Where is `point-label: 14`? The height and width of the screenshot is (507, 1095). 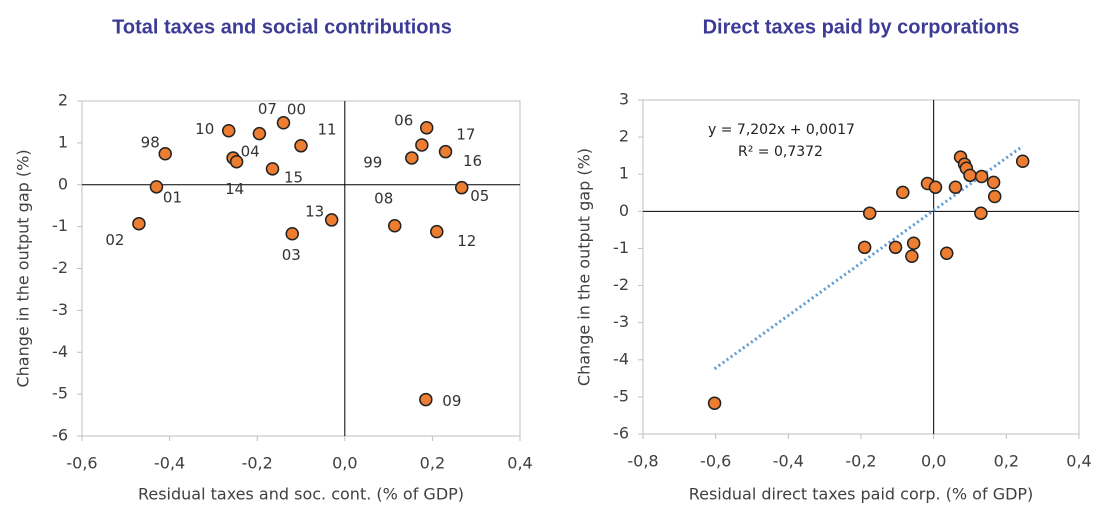
point-label: 14 is located at coordinates (234, 189).